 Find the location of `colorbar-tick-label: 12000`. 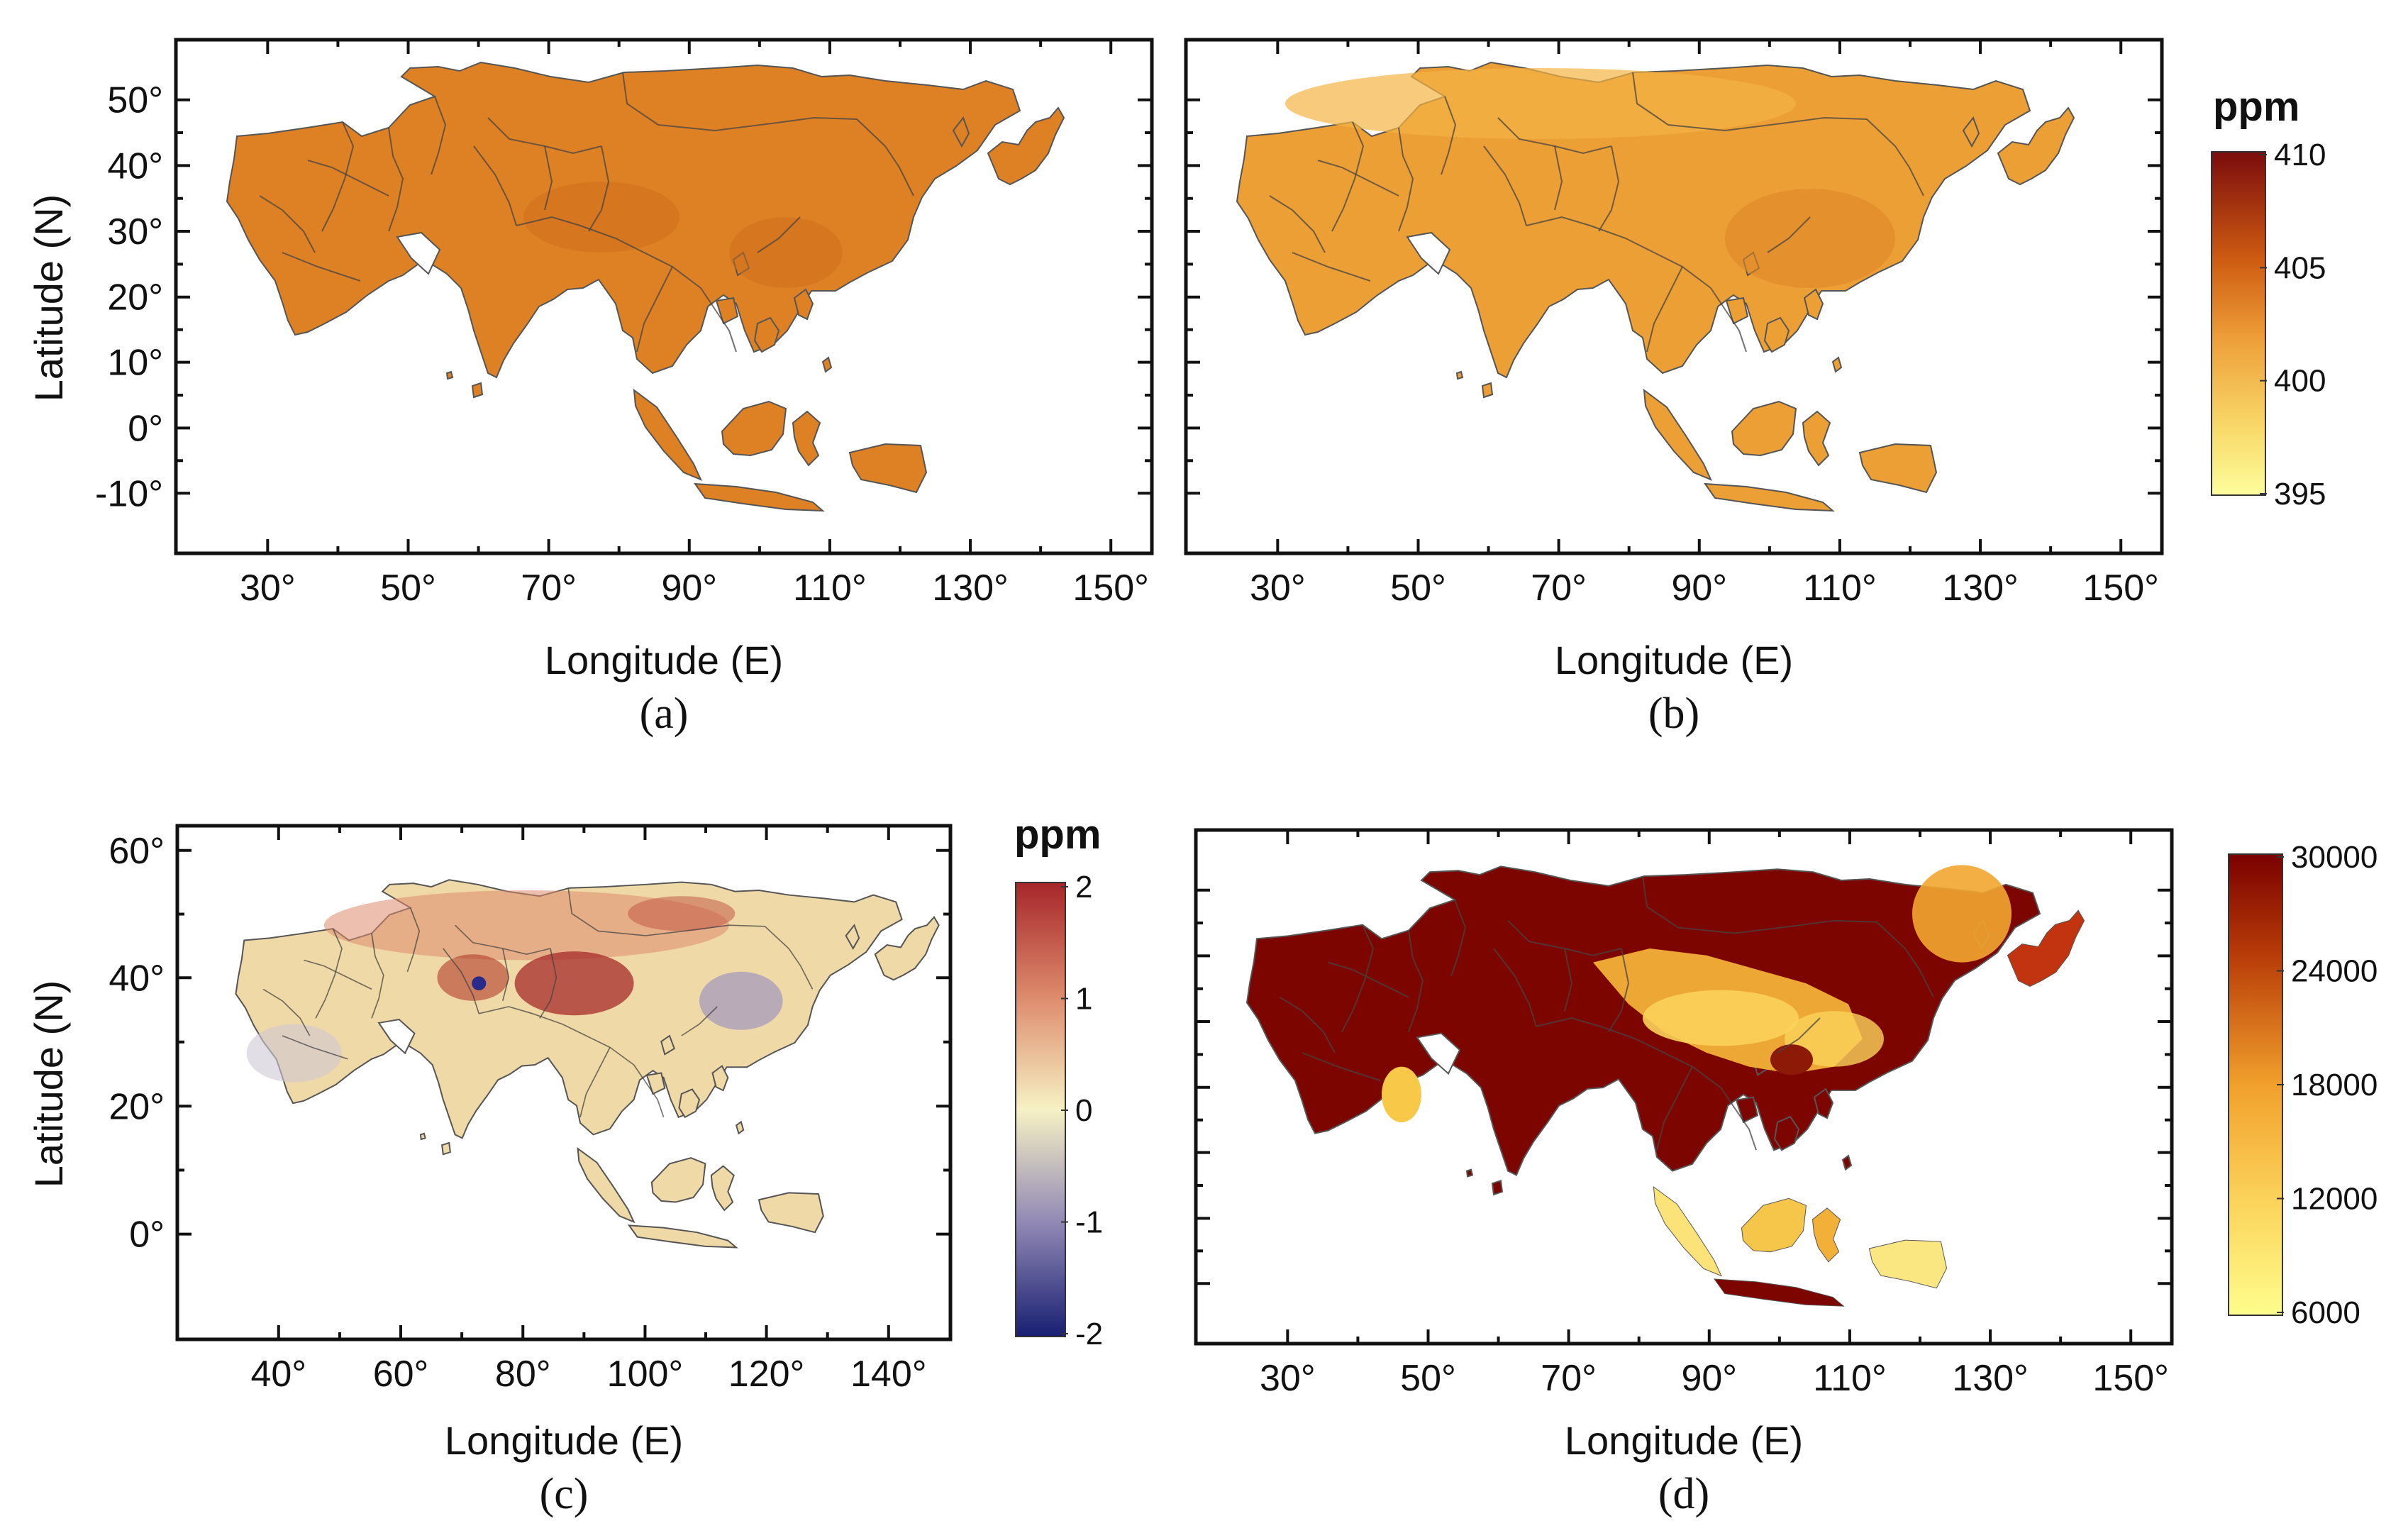

colorbar-tick-label: 12000 is located at coordinates (2334, 1199).